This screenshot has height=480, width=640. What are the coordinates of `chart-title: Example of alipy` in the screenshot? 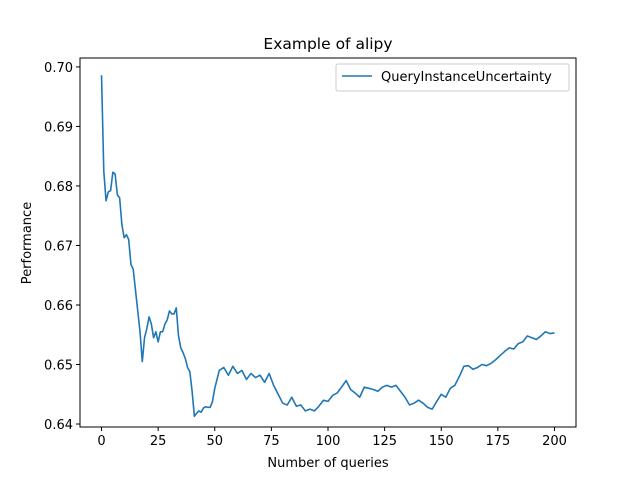 It's located at (327, 44).